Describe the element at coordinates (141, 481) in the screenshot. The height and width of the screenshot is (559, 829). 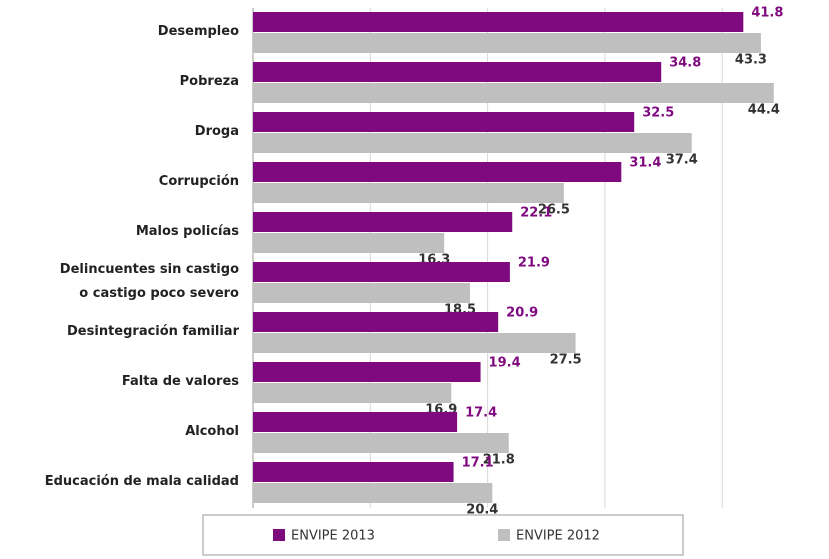
I see `category-label: Educación de mala calidad` at that location.